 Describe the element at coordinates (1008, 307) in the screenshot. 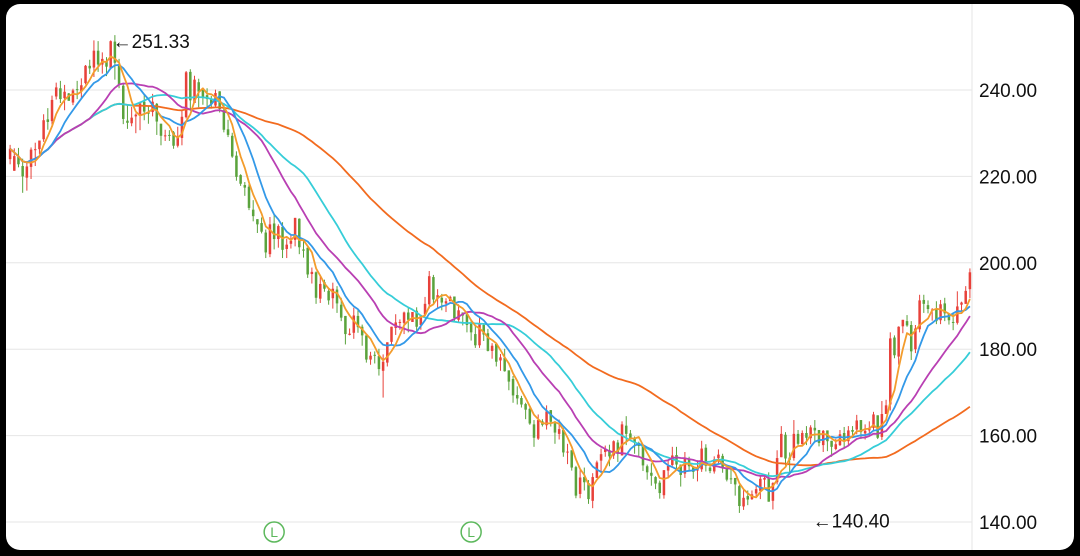

I see `y-axis-tick-labels: 240.00 220.00 200.00 180.00 160.00 140.00` at that location.